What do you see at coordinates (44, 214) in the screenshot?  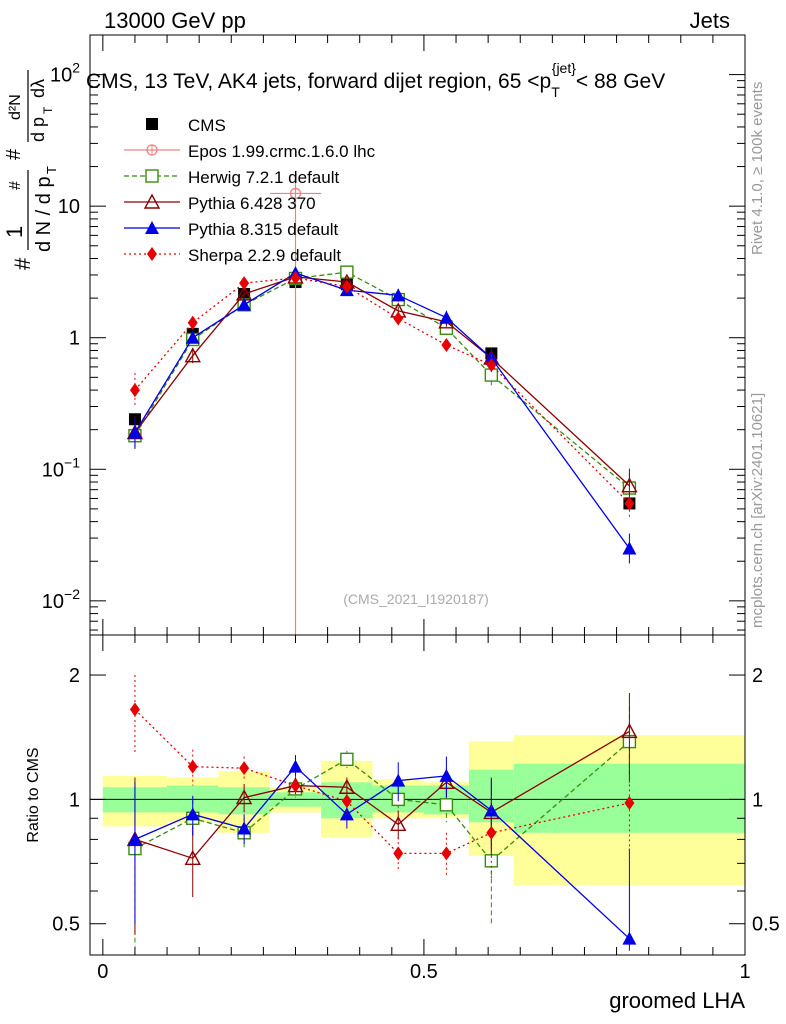 I see `y-axis-label-dndpt: d N / d p` at bounding box center [44, 214].